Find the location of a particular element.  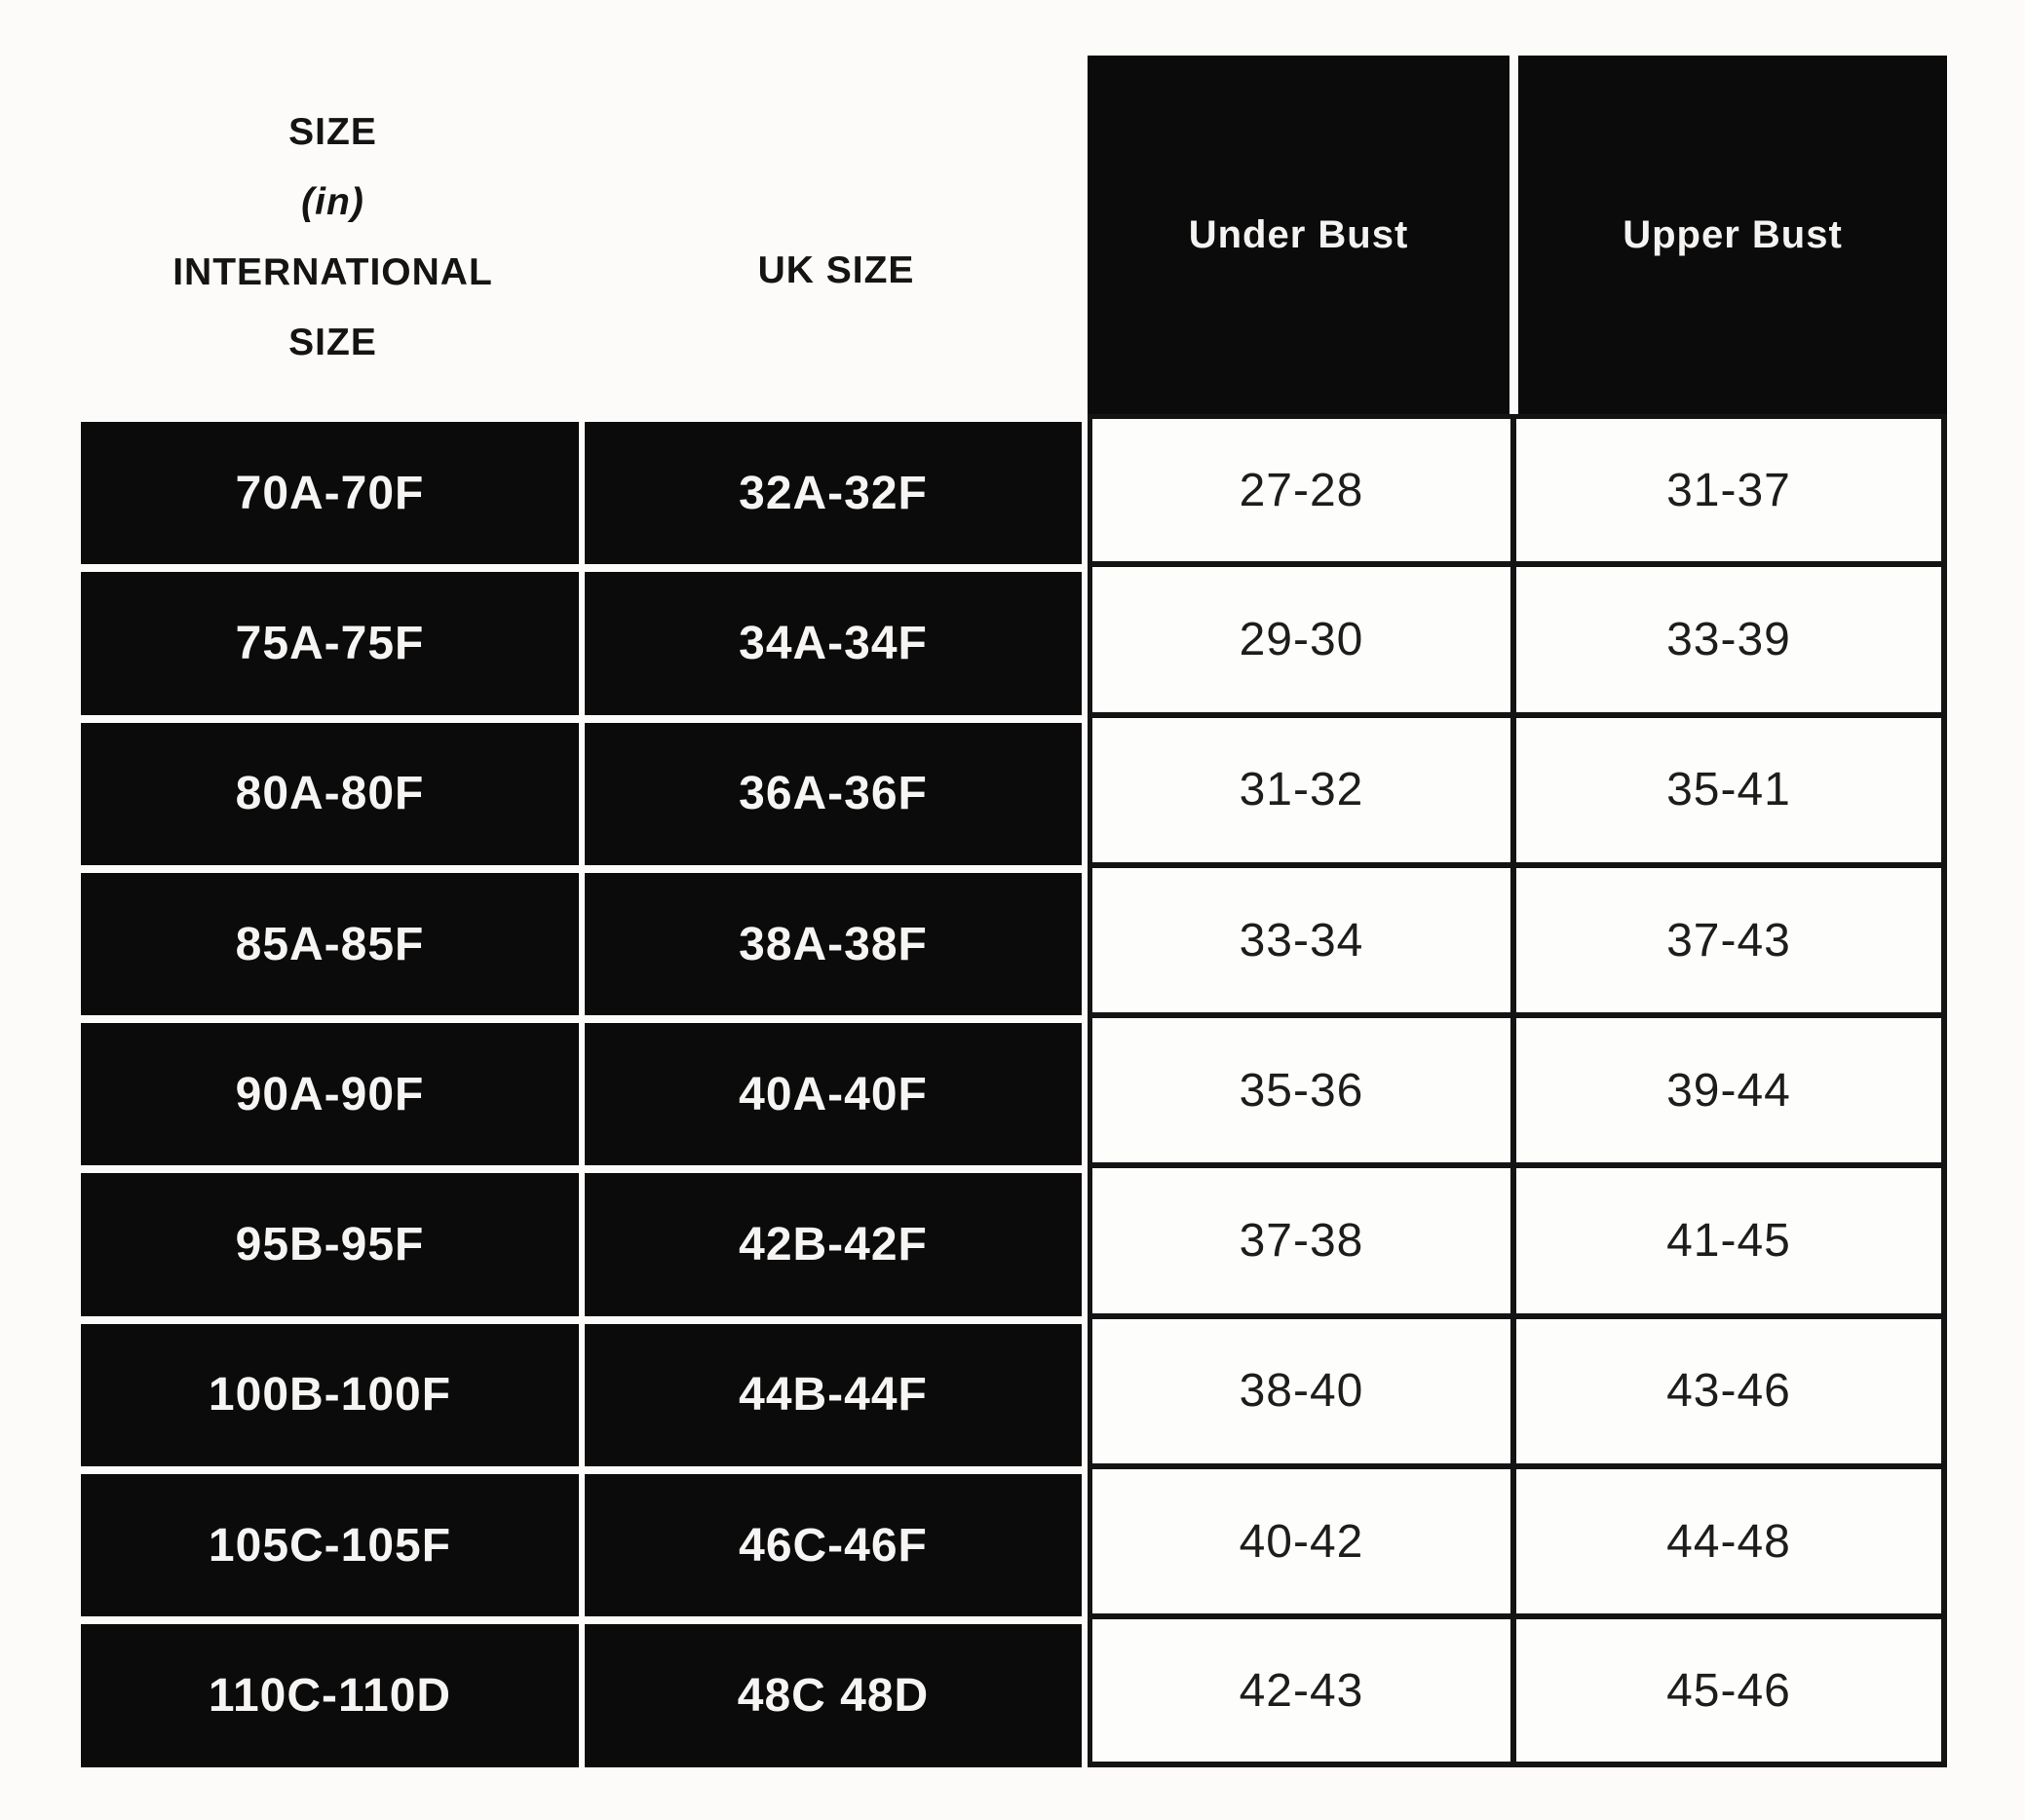

cell-upper-bust-value: 33-39 is located at coordinates (1728, 639).